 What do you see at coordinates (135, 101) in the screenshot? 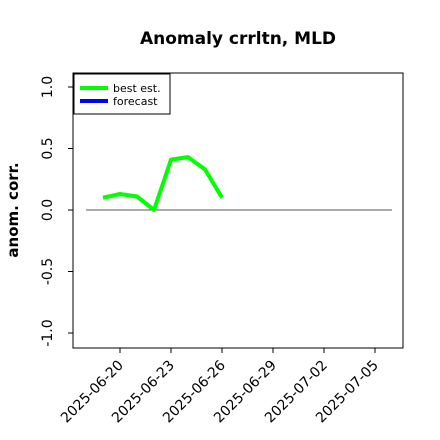
I see `legend-label-forecast: forecast` at bounding box center [135, 101].